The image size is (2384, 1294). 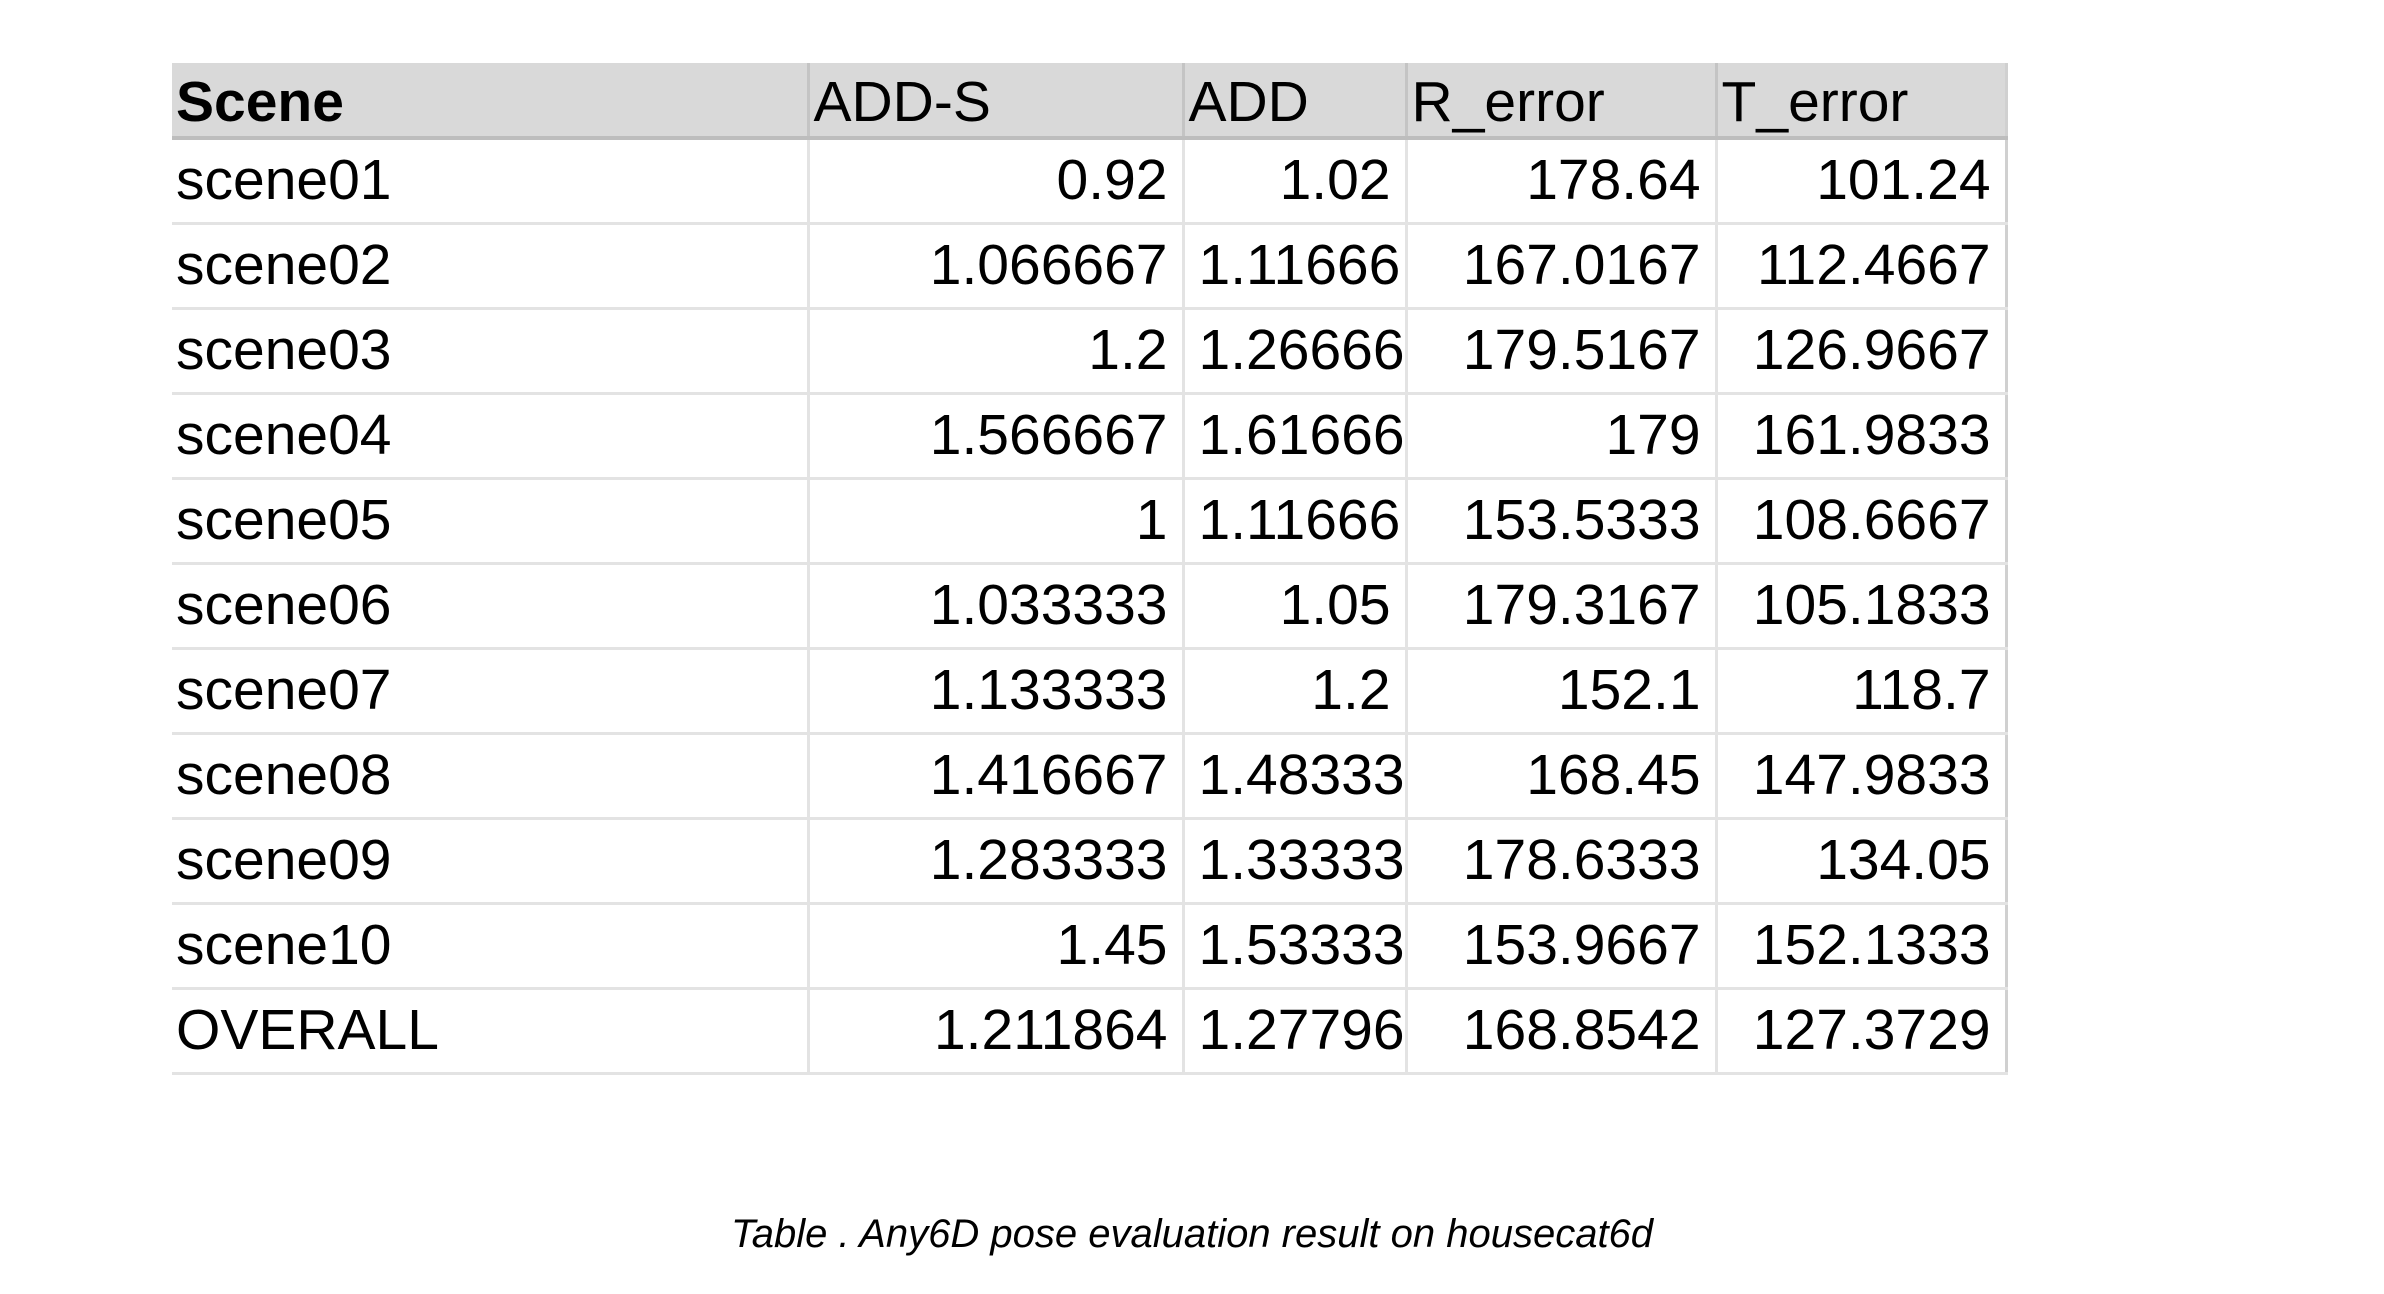 I want to click on t-error-cell: 118.7, so click(x=1862, y=691).